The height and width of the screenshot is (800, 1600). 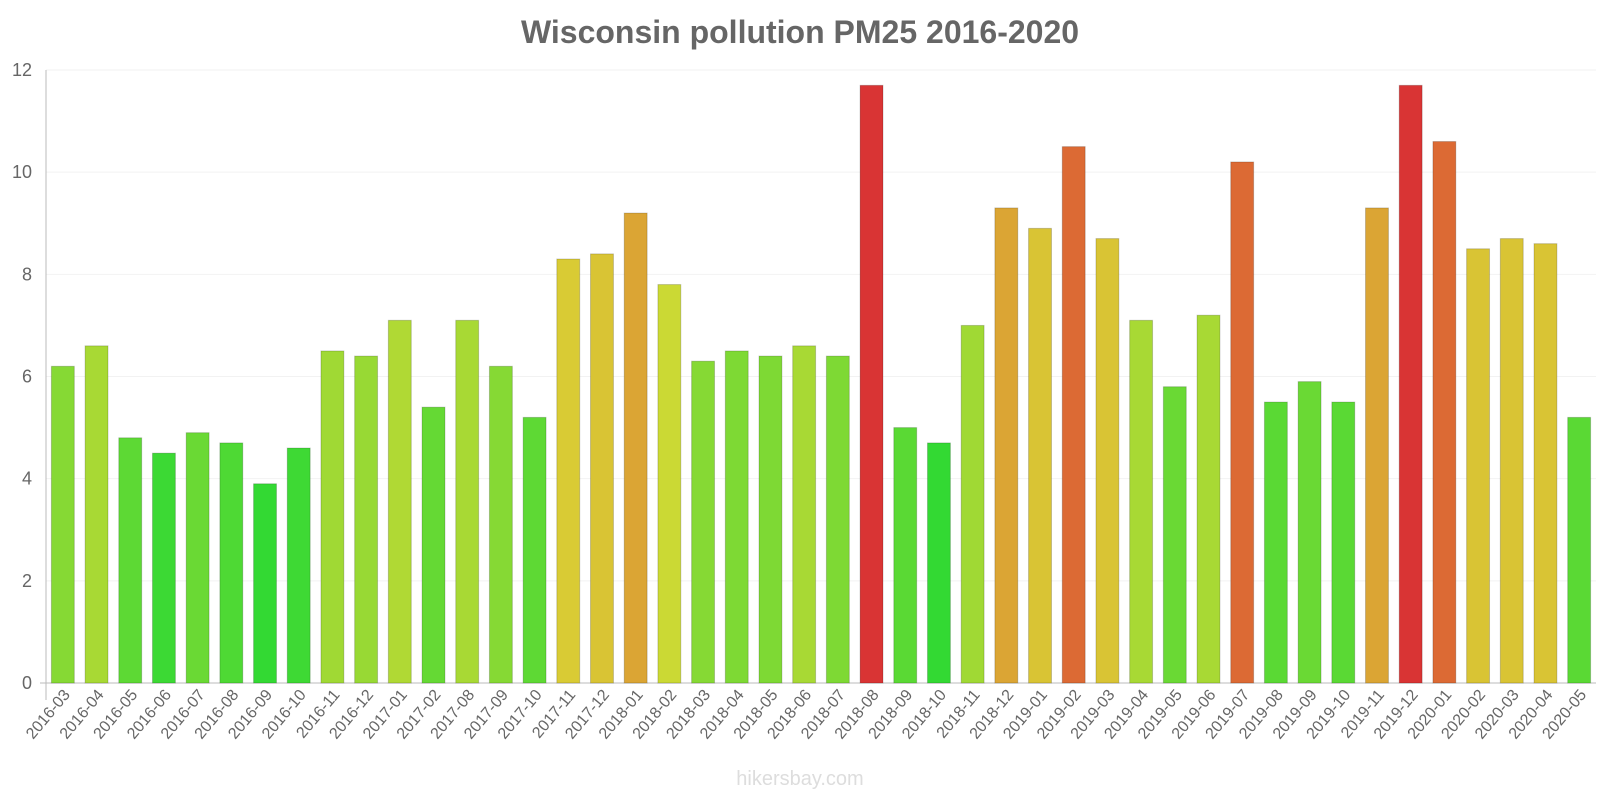 What do you see at coordinates (27, 377) in the screenshot?
I see `y-tick-label: 6` at bounding box center [27, 377].